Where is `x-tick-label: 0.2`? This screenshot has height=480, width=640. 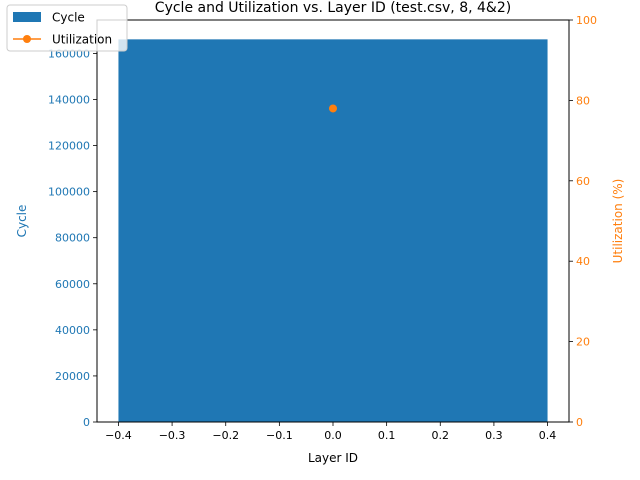 x-tick-label: 0.2 is located at coordinates (441, 435).